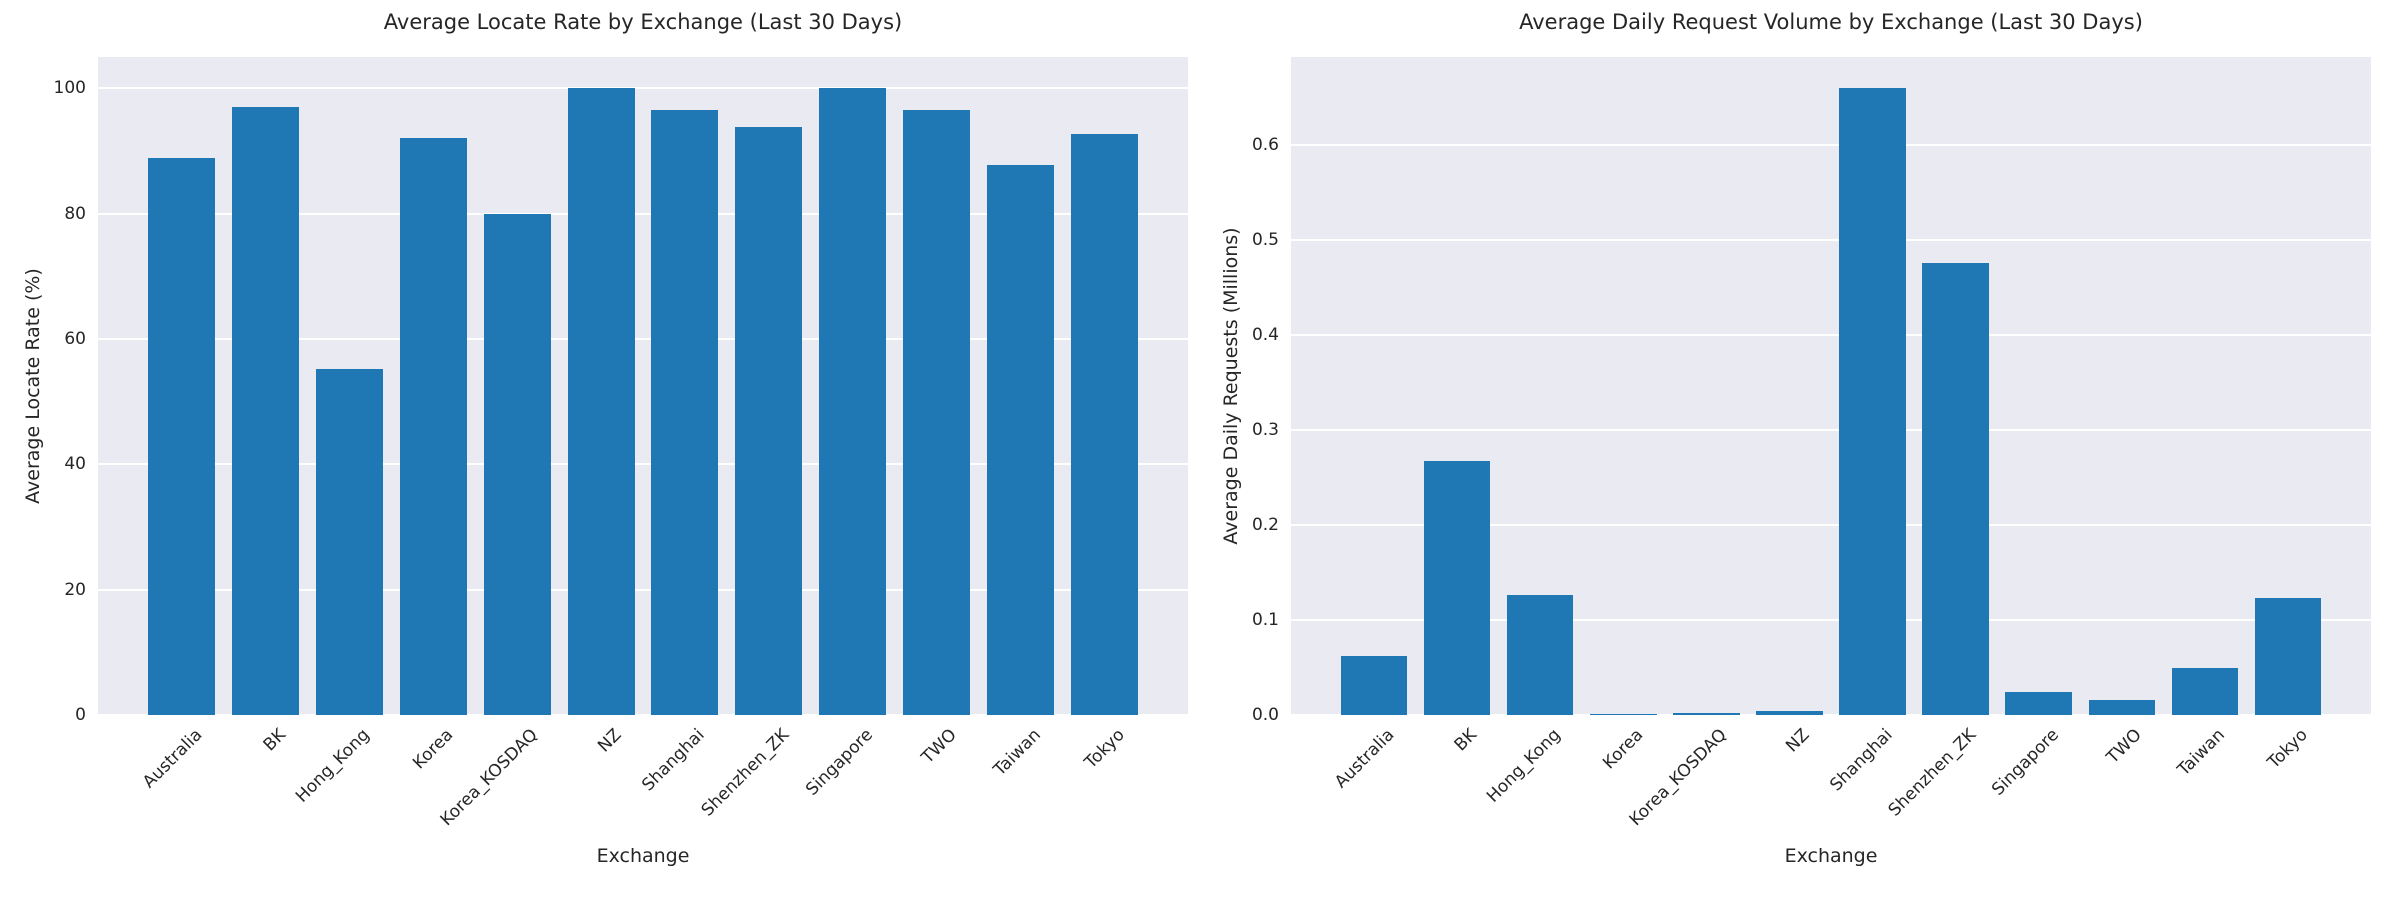 The height and width of the screenshot is (900, 2400). What do you see at coordinates (75, 339) in the screenshot?
I see `y-tick-label: 60` at bounding box center [75, 339].